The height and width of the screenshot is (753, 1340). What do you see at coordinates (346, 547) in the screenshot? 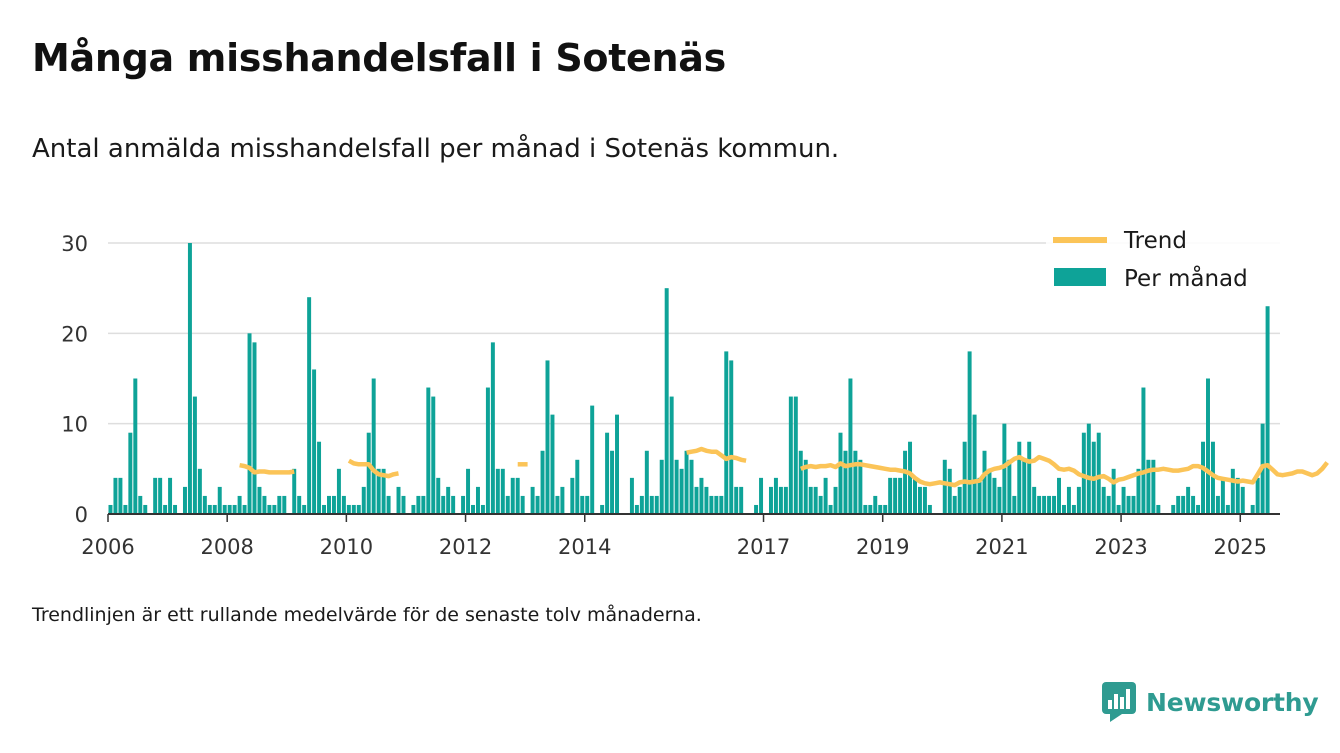
I see `x-tick-label: 2010` at bounding box center [346, 547].